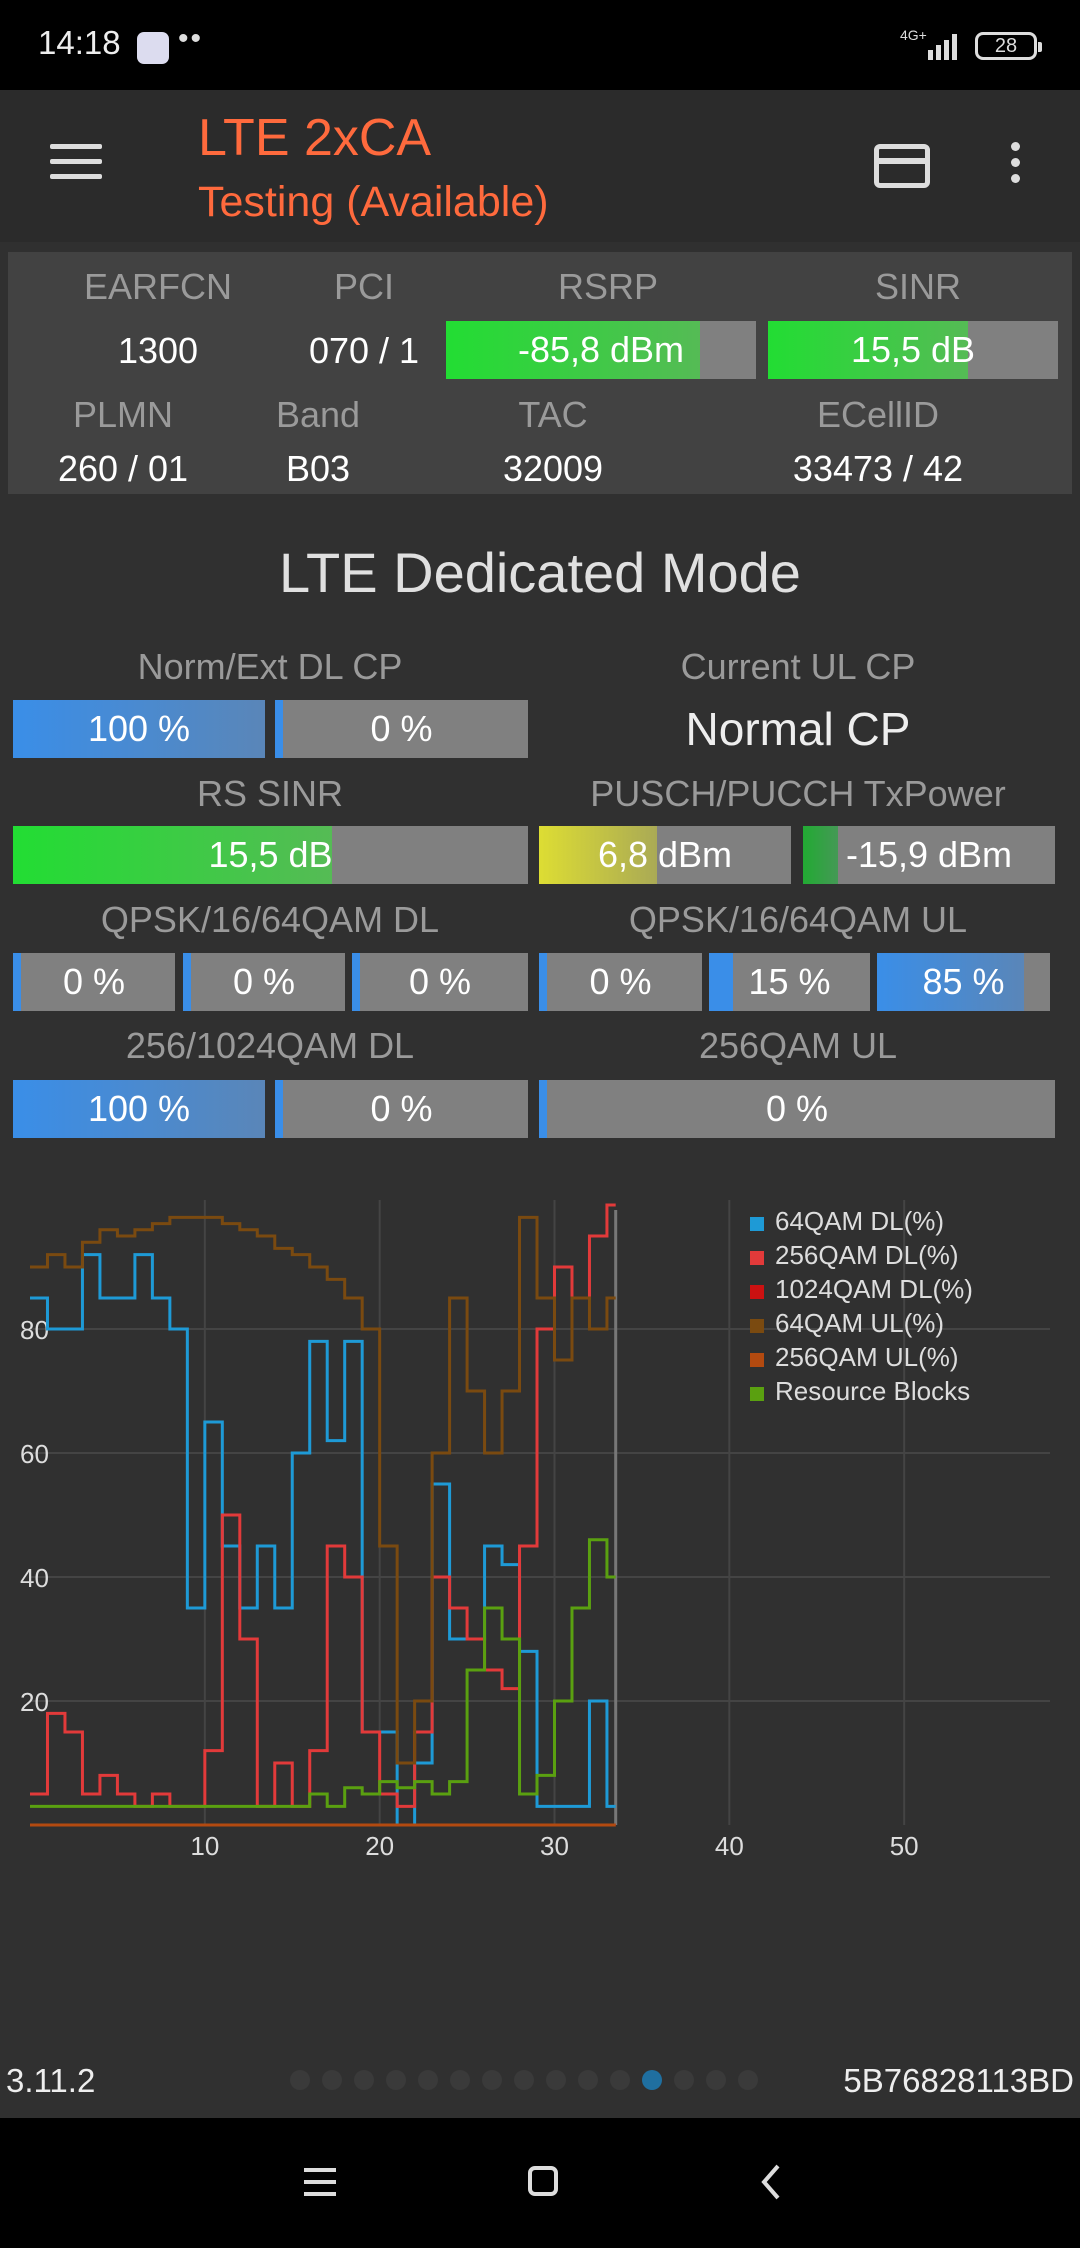 This screenshot has height=2248, width=1080. What do you see at coordinates (34, 1578) in the screenshot?
I see `y-tick-label: 40` at bounding box center [34, 1578].